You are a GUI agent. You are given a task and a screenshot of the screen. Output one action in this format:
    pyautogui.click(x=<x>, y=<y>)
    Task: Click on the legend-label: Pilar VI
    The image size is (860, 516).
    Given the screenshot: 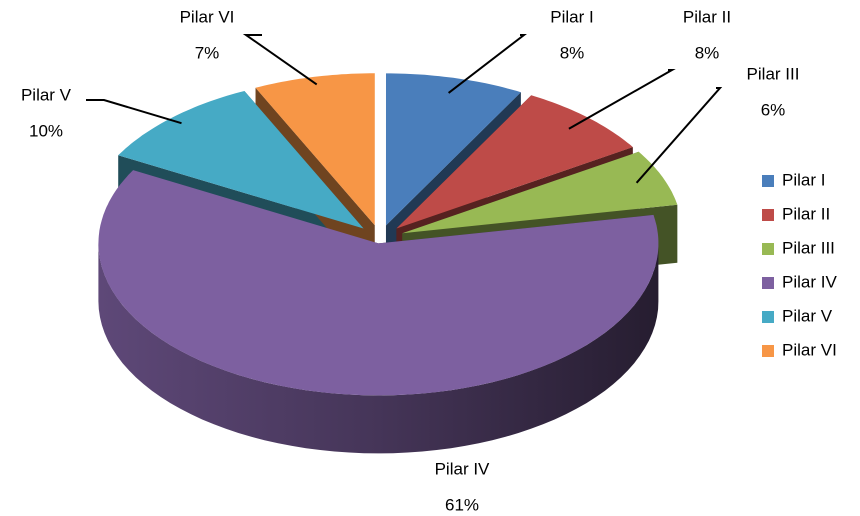 What is the action you would take?
    pyautogui.click(x=809, y=349)
    